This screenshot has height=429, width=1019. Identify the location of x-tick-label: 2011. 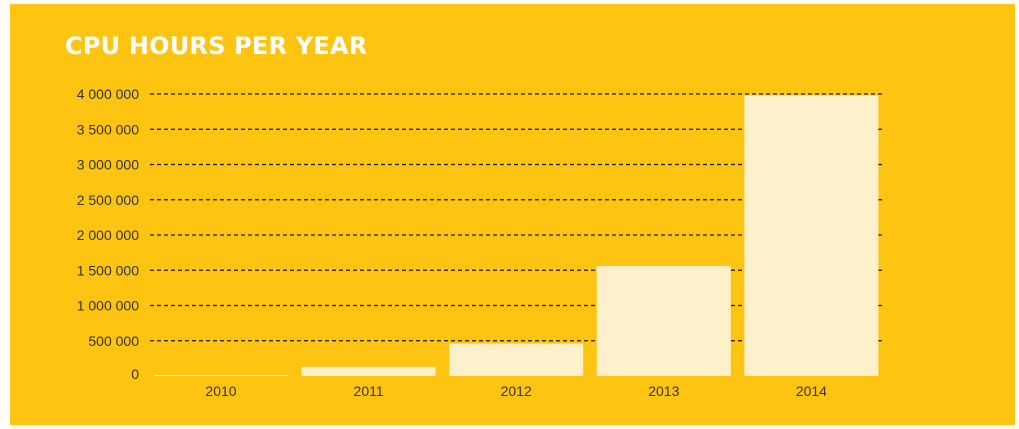
(369, 391).